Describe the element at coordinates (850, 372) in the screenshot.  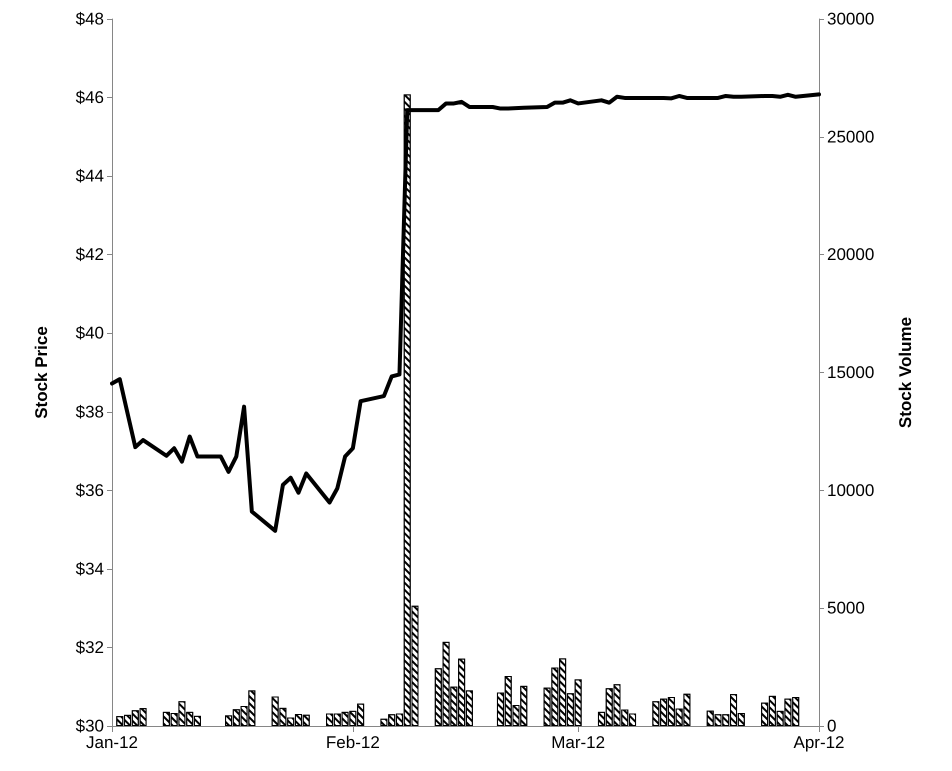
I see `y2-tick-label: 15000` at that location.